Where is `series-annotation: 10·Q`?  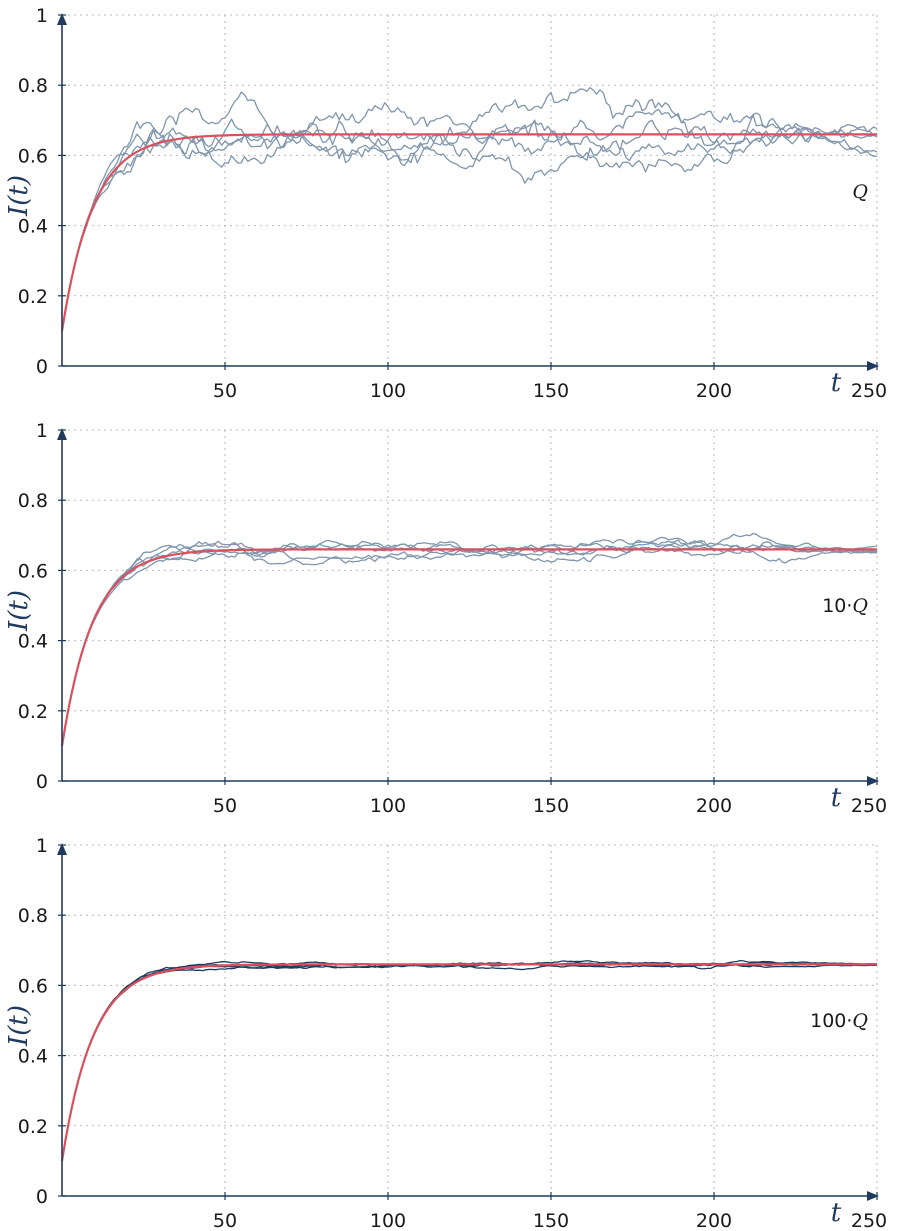
series-annotation: 10·Q is located at coordinates (845, 606).